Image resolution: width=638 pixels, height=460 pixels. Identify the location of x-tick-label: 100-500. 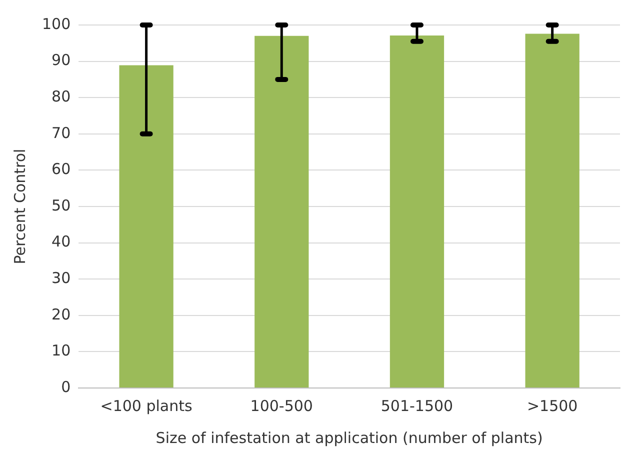
(281, 405).